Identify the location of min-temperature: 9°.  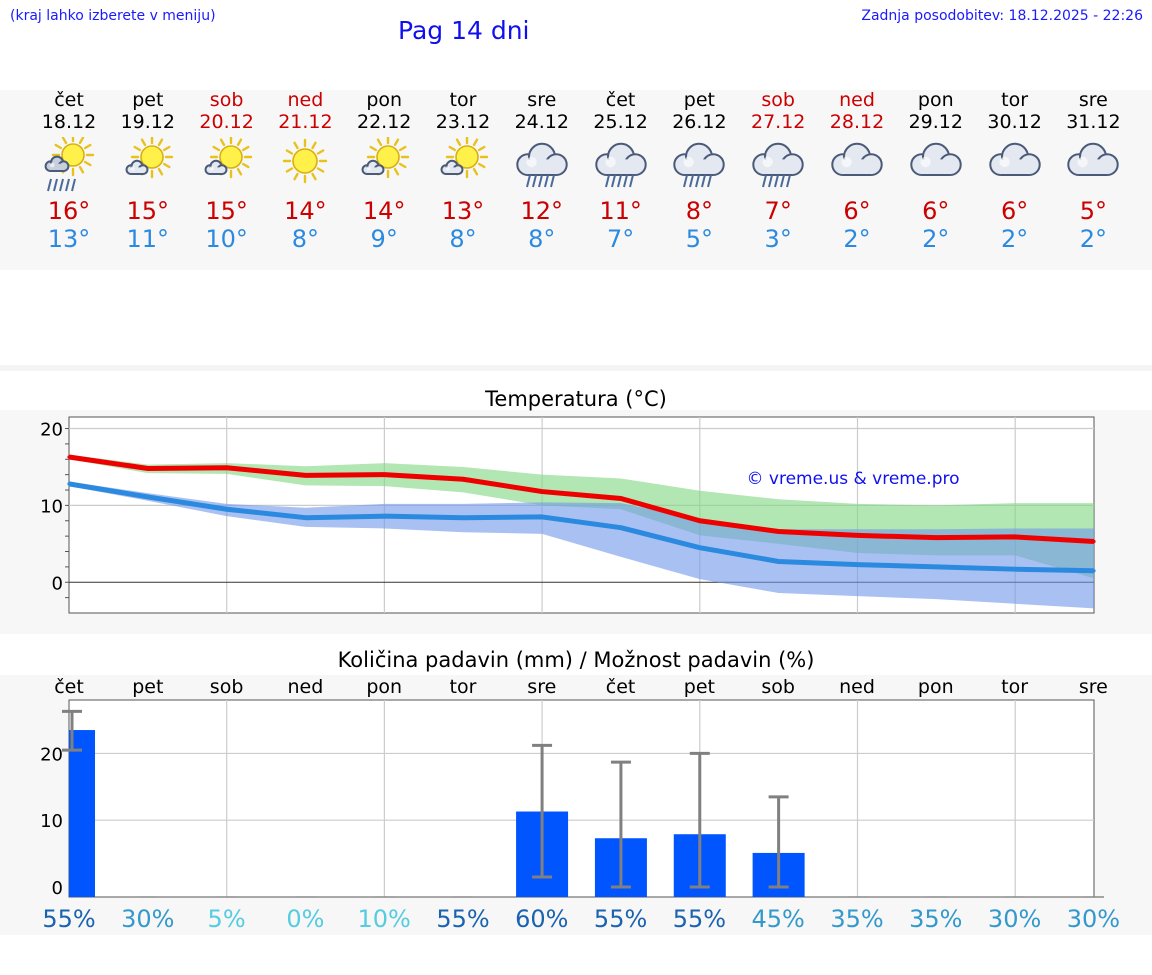
(384, 239).